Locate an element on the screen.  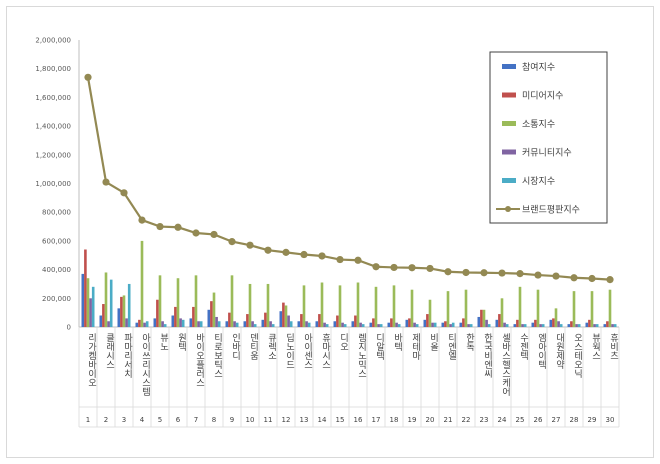
rank-label: 14 is located at coordinates (322, 420).